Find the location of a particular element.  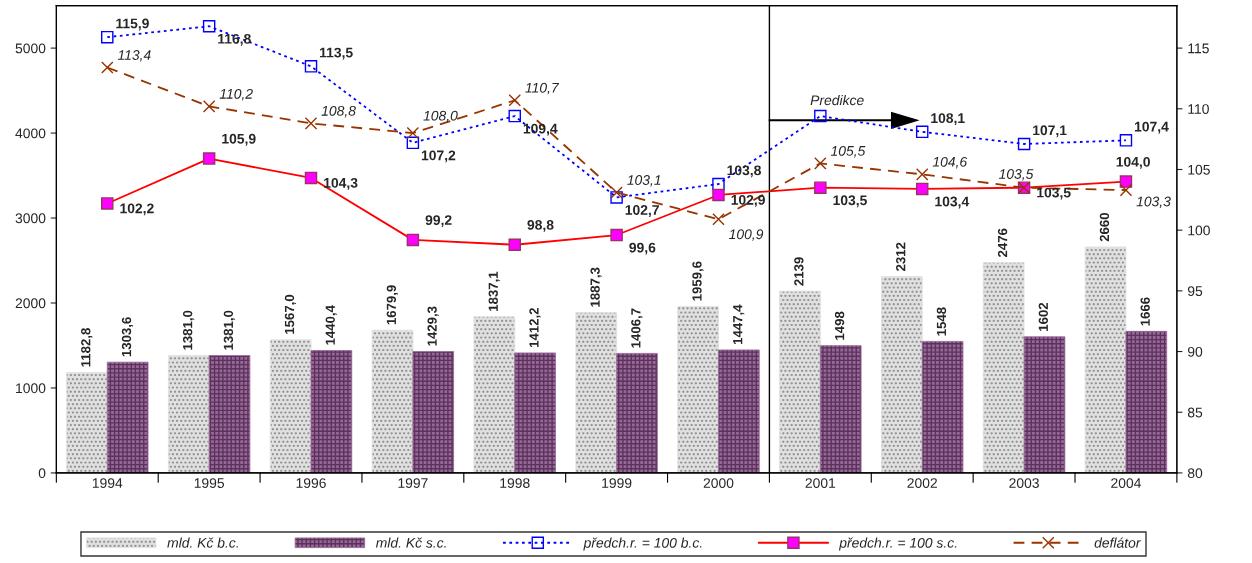

x-tick-label: 1998 is located at coordinates (515, 483).